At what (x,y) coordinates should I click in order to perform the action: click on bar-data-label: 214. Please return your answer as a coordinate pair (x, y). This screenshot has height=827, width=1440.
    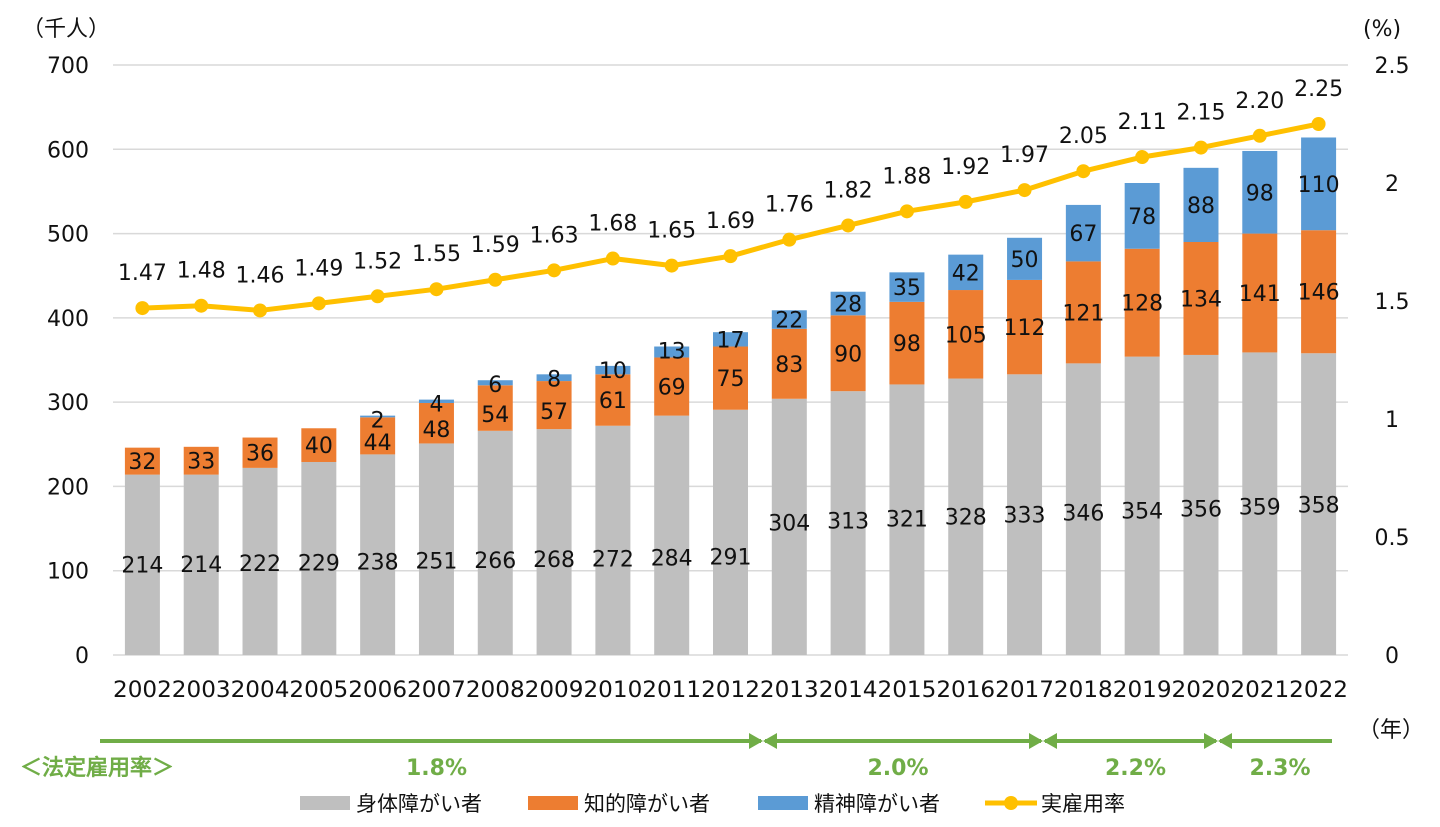
    Looking at the image, I should click on (201, 565).